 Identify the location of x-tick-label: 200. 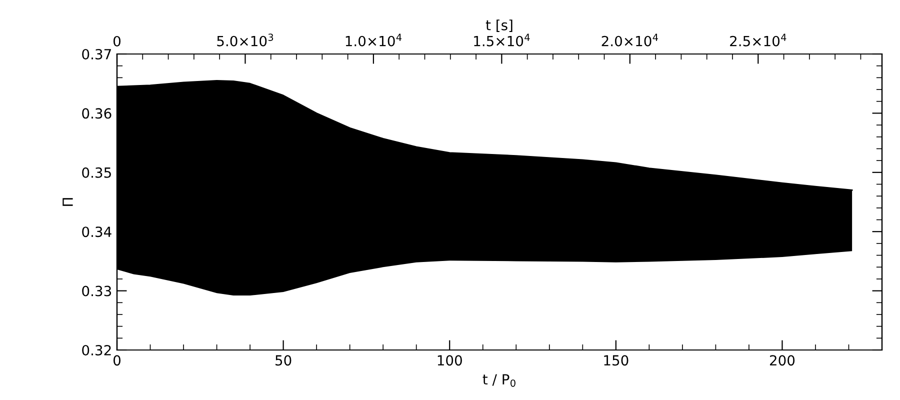
(782, 360).